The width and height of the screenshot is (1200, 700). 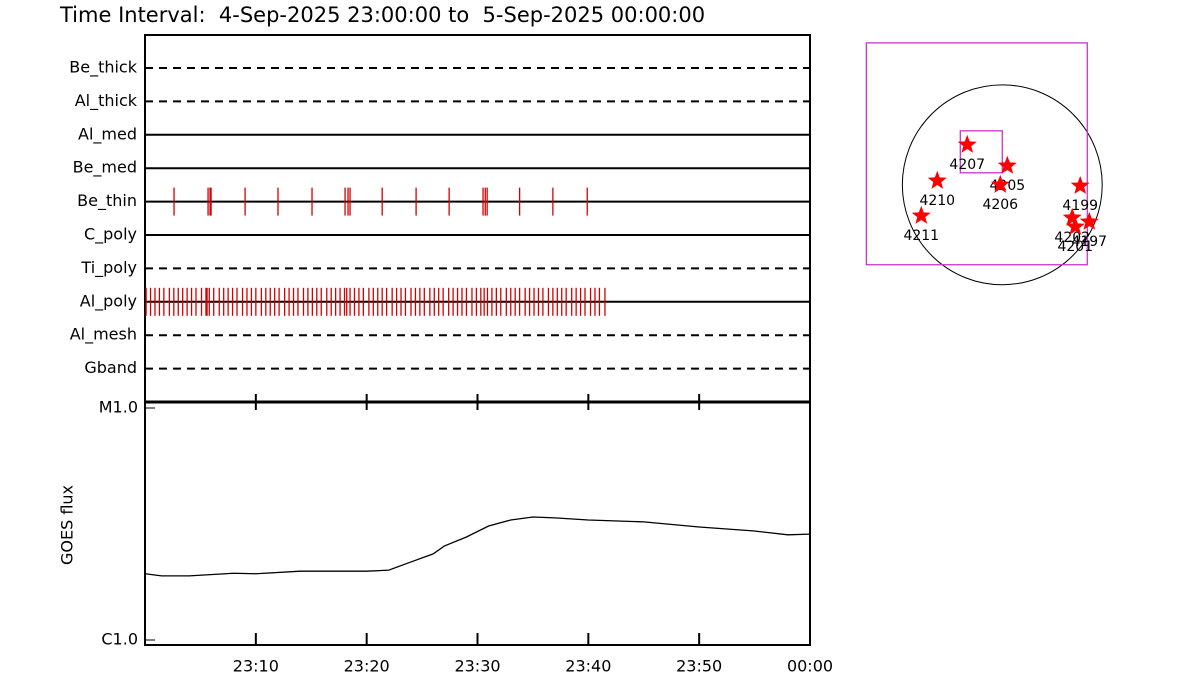 I want to click on row-label: Al_poly, so click(x=108, y=301).